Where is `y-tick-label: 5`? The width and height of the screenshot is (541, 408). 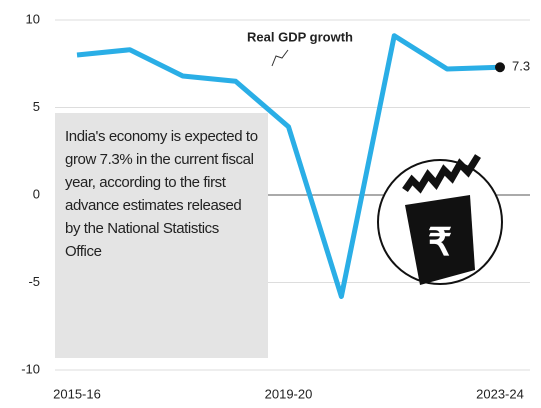
y-tick-label: 5 is located at coordinates (36, 106).